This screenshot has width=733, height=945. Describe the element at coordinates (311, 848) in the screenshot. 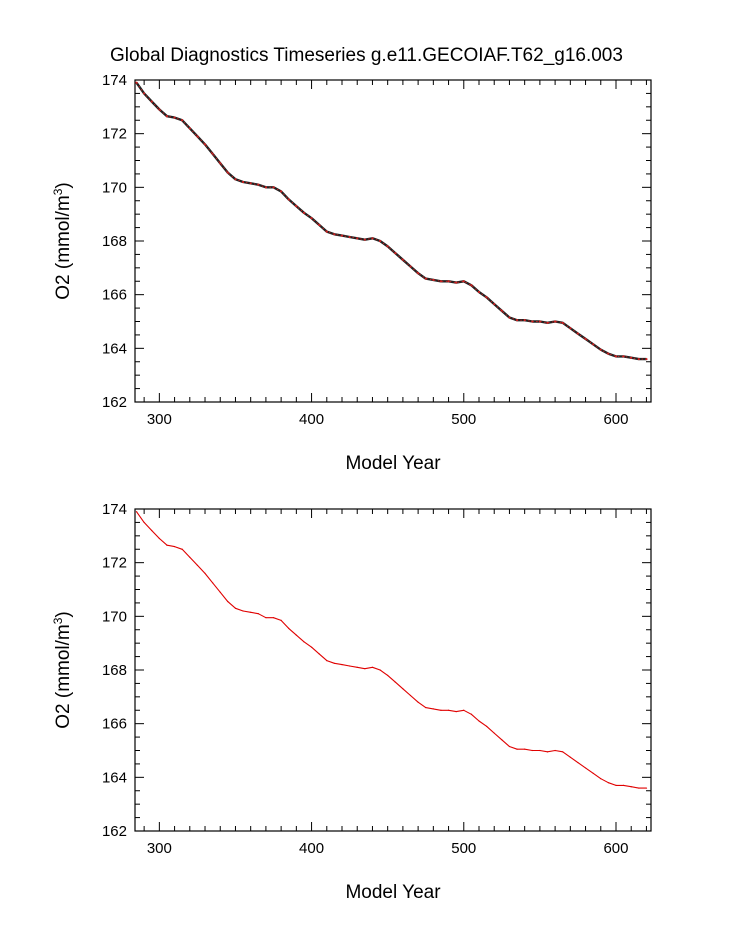

I see `x-tick-label: 400` at that location.